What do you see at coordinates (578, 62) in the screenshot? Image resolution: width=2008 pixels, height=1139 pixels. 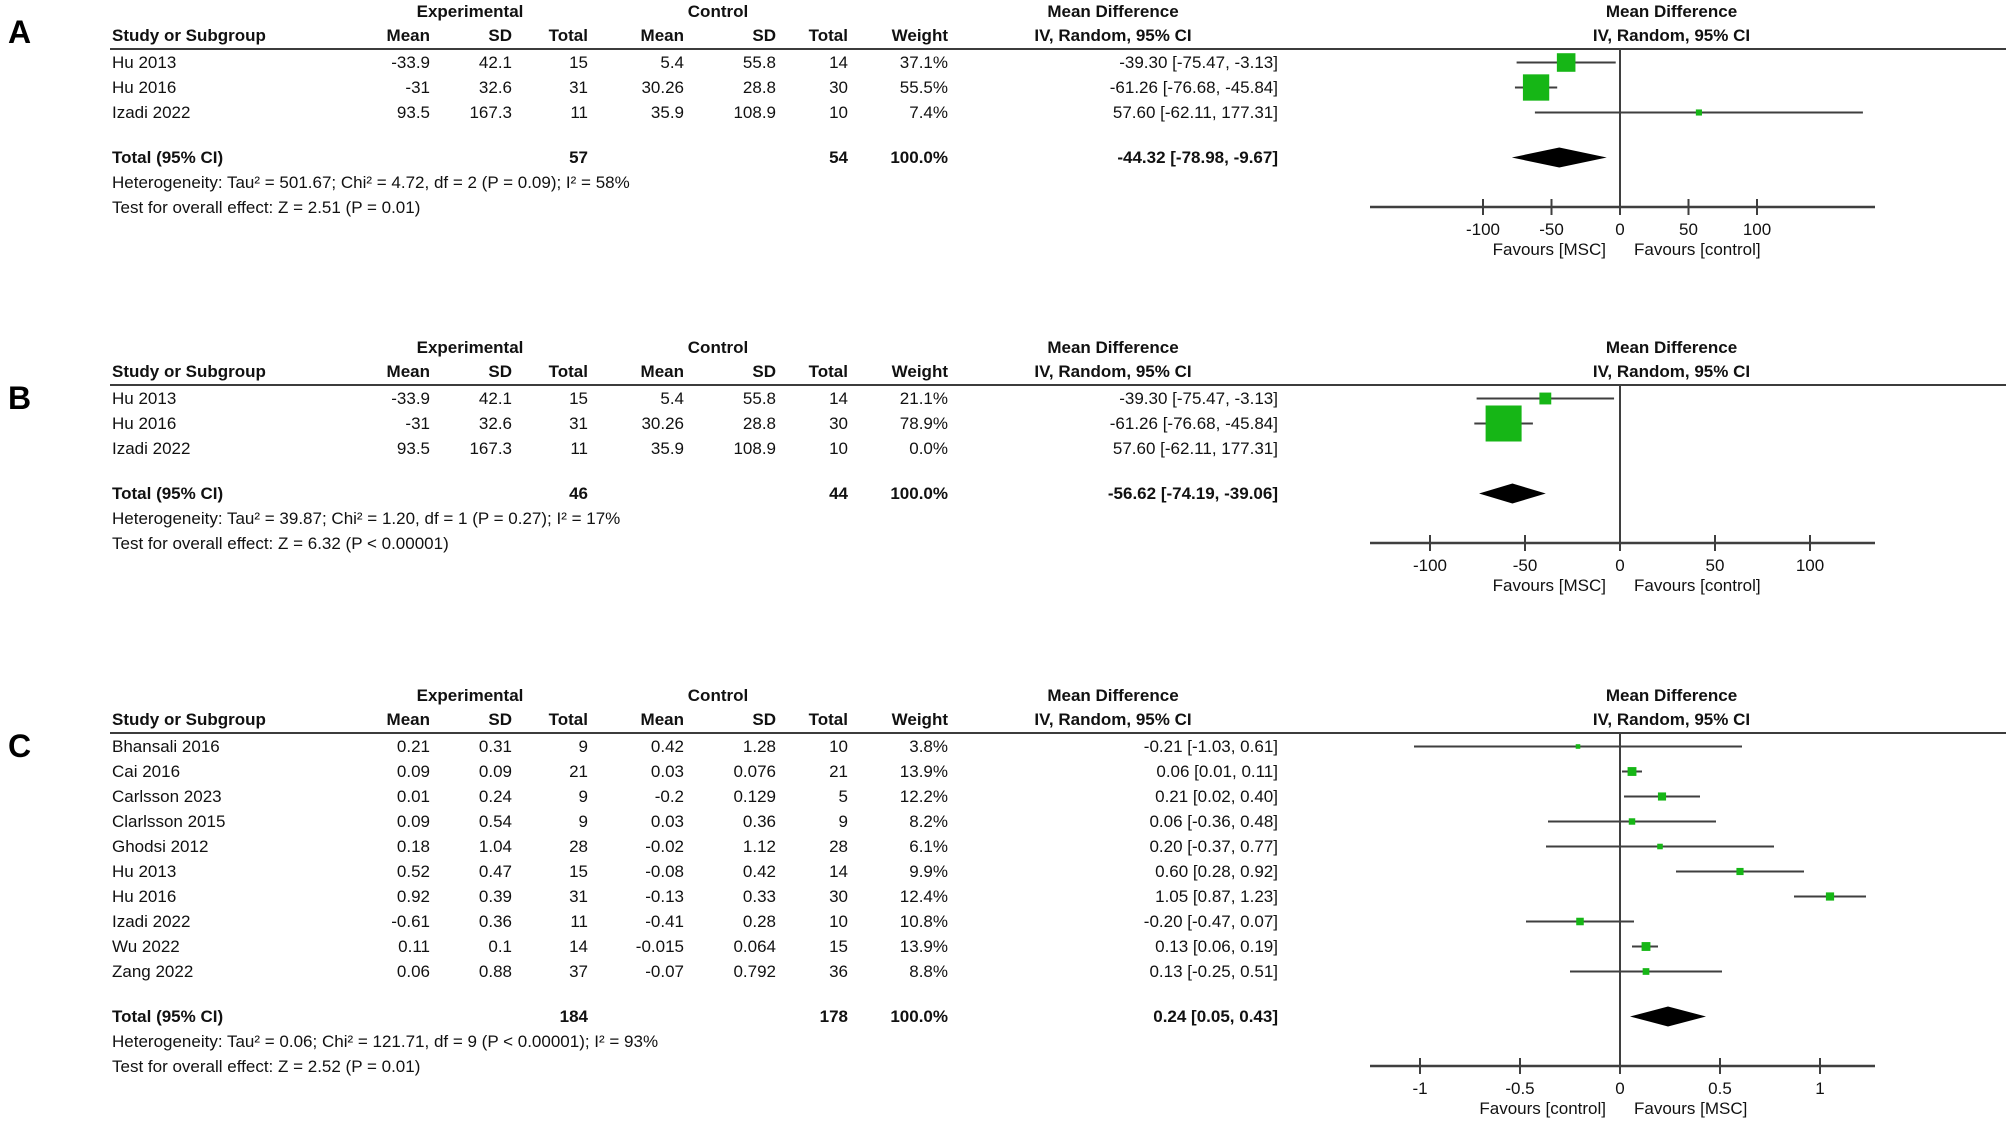 I see `experimental-total: 15` at bounding box center [578, 62].